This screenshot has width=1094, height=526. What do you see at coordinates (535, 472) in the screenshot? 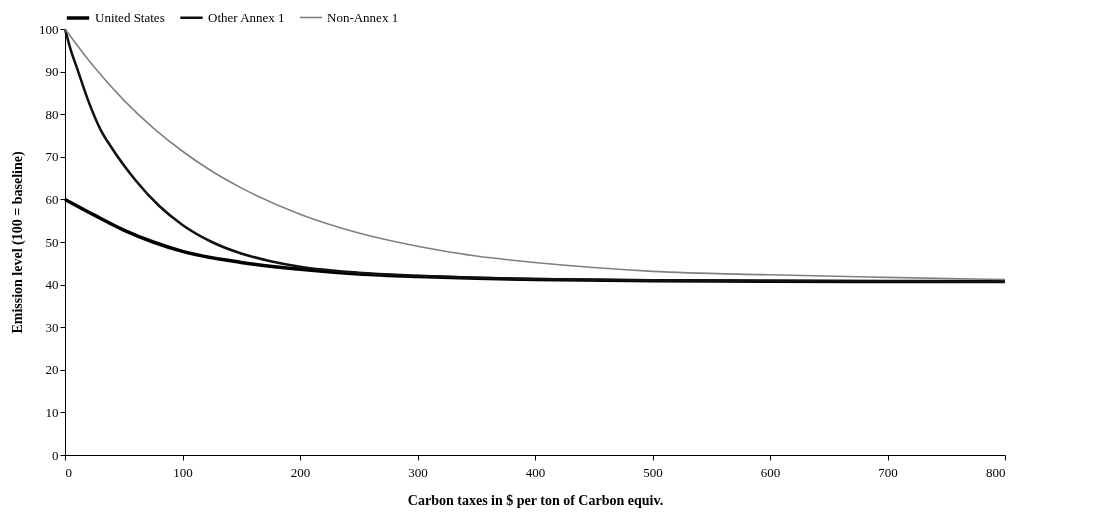
I see `x-tick-label: 400` at bounding box center [535, 472].